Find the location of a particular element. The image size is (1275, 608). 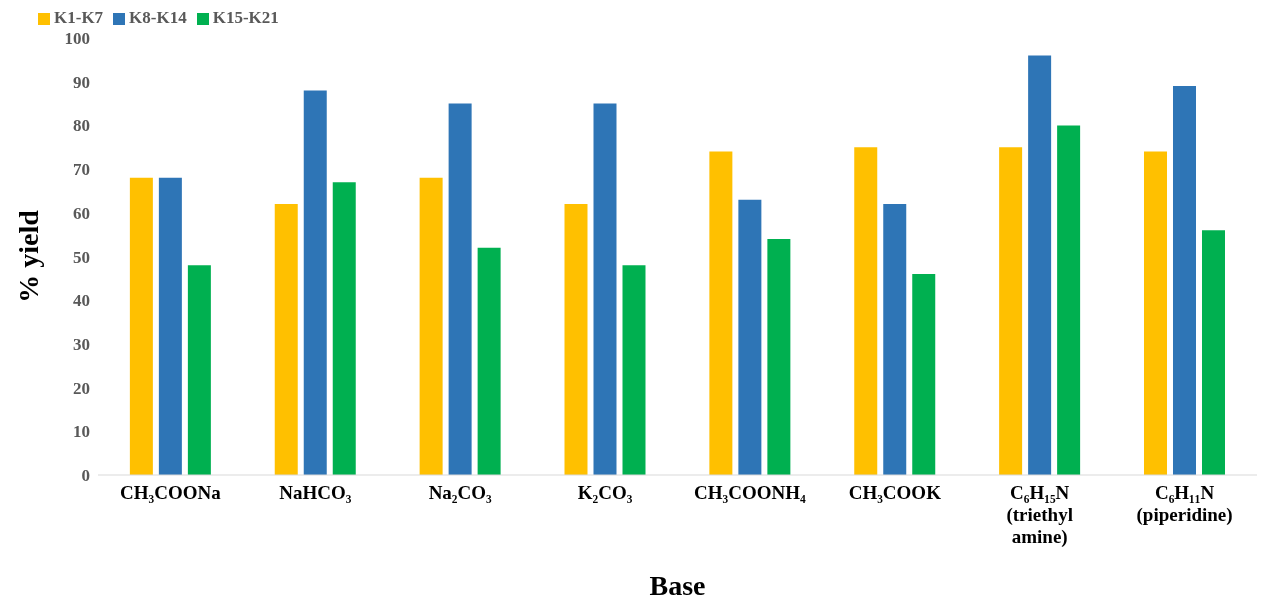

y-tick-label: 0 is located at coordinates (85, 476).